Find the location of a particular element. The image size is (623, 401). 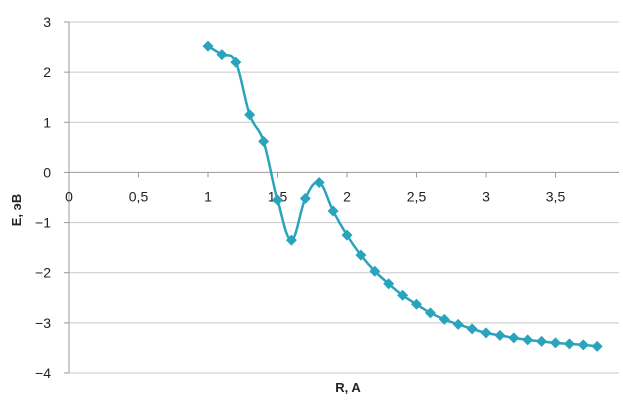

x-tick-label: 3,5 is located at coordinates (556, 196).